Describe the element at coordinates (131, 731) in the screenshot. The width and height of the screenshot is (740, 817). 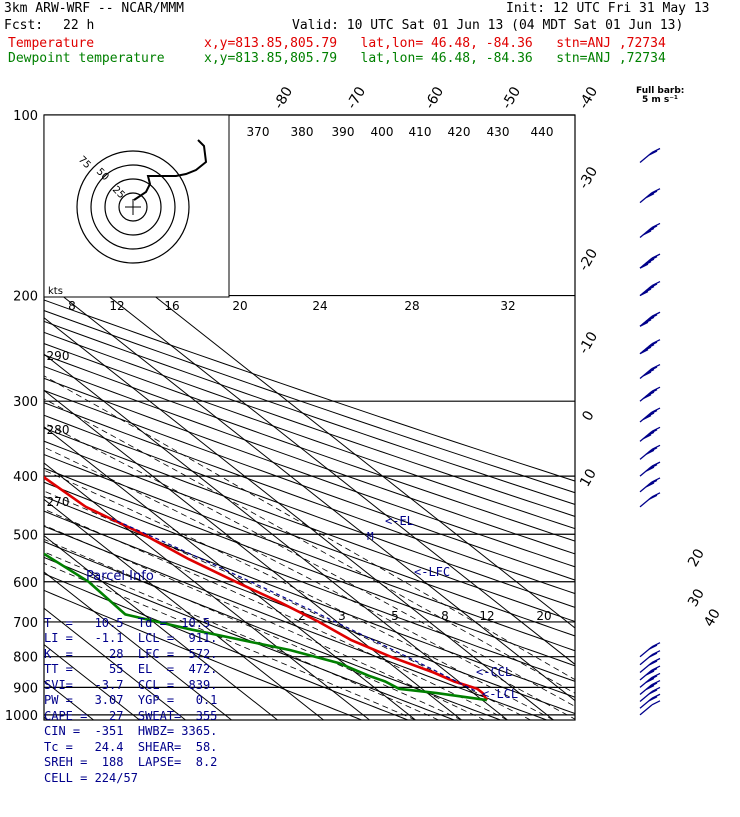
I see `parcel-info-row: CIN = -351 HWBZ= 3365.` at that location.